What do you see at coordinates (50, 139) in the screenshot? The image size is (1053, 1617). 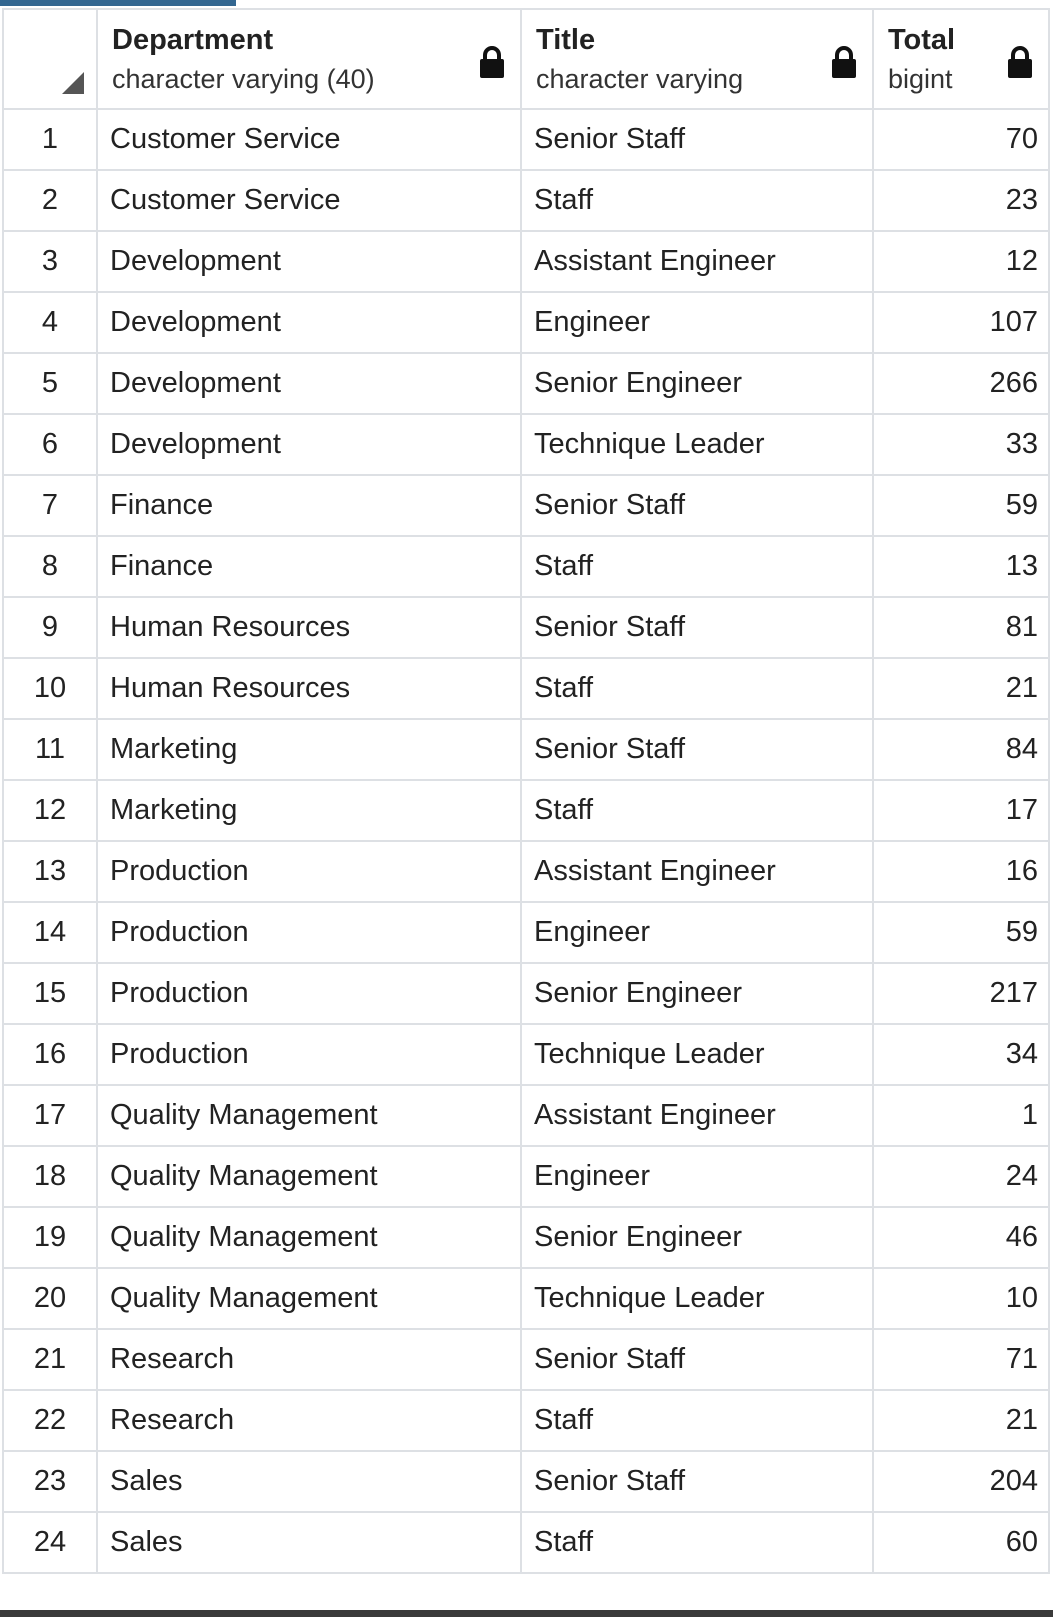 I see `row-number-cell: 1` at bounding box center [50, 139].